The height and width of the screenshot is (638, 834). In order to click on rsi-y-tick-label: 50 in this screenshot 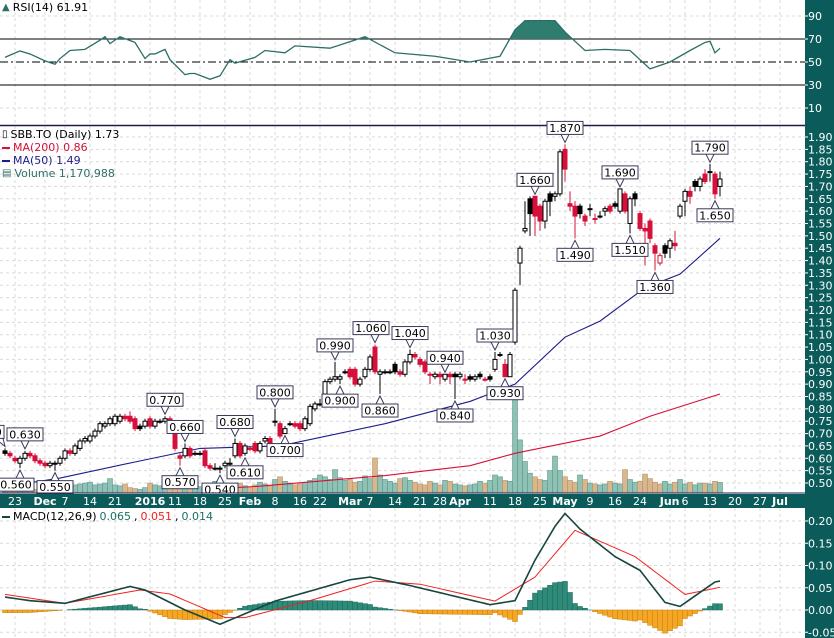, I will do `click(815, 62)`.